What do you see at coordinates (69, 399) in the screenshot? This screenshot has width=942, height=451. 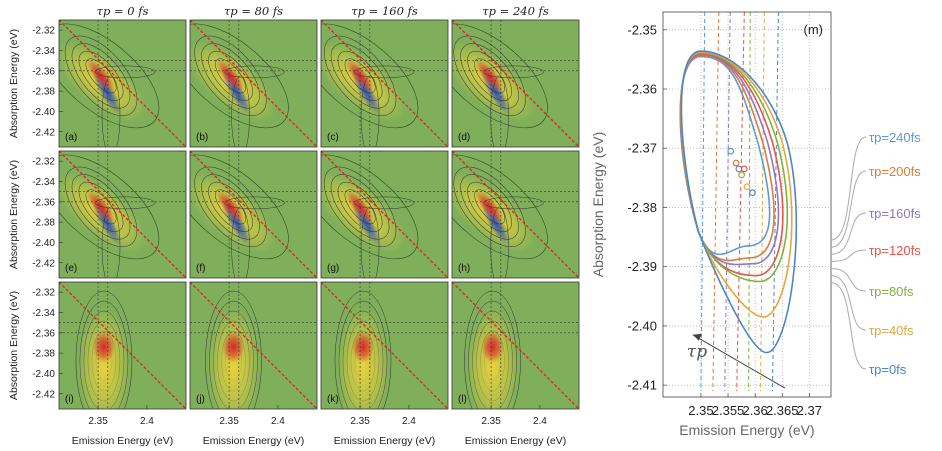 I see `panel-label: (i)` at bounding box center [69, 399].